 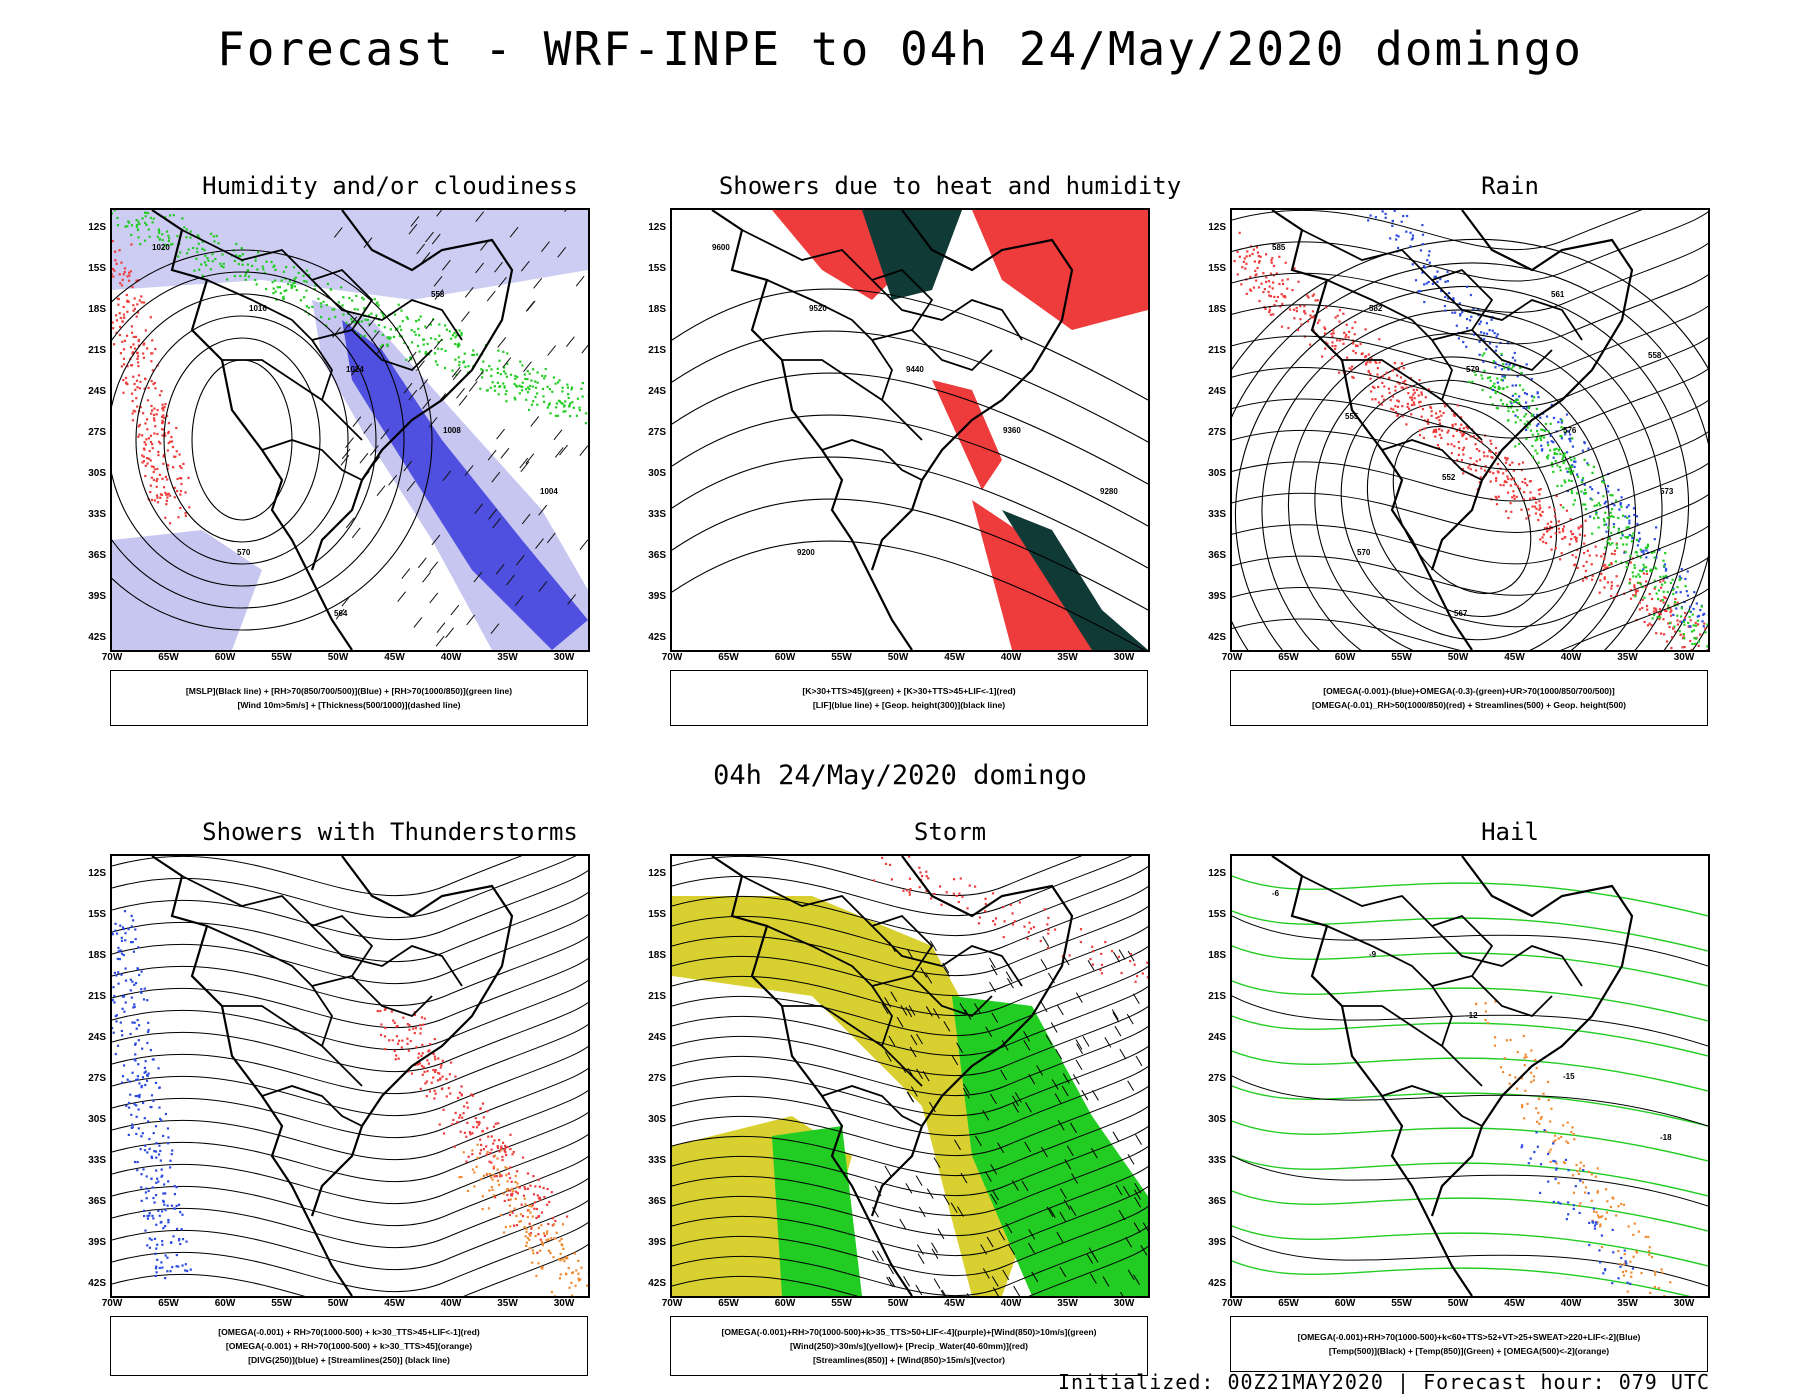 What do you see at coordinates (1364, 552) in the screenshot?
I see `contour-label: 570` at bounding box center [1364, 552].